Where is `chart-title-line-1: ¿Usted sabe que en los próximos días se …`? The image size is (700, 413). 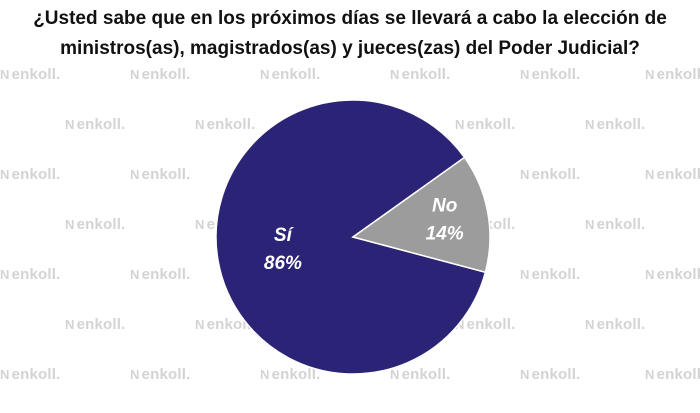
chart-title-line-1: ¿Usted sabe que en los próximos días se … is located at coordinates (350, 18).